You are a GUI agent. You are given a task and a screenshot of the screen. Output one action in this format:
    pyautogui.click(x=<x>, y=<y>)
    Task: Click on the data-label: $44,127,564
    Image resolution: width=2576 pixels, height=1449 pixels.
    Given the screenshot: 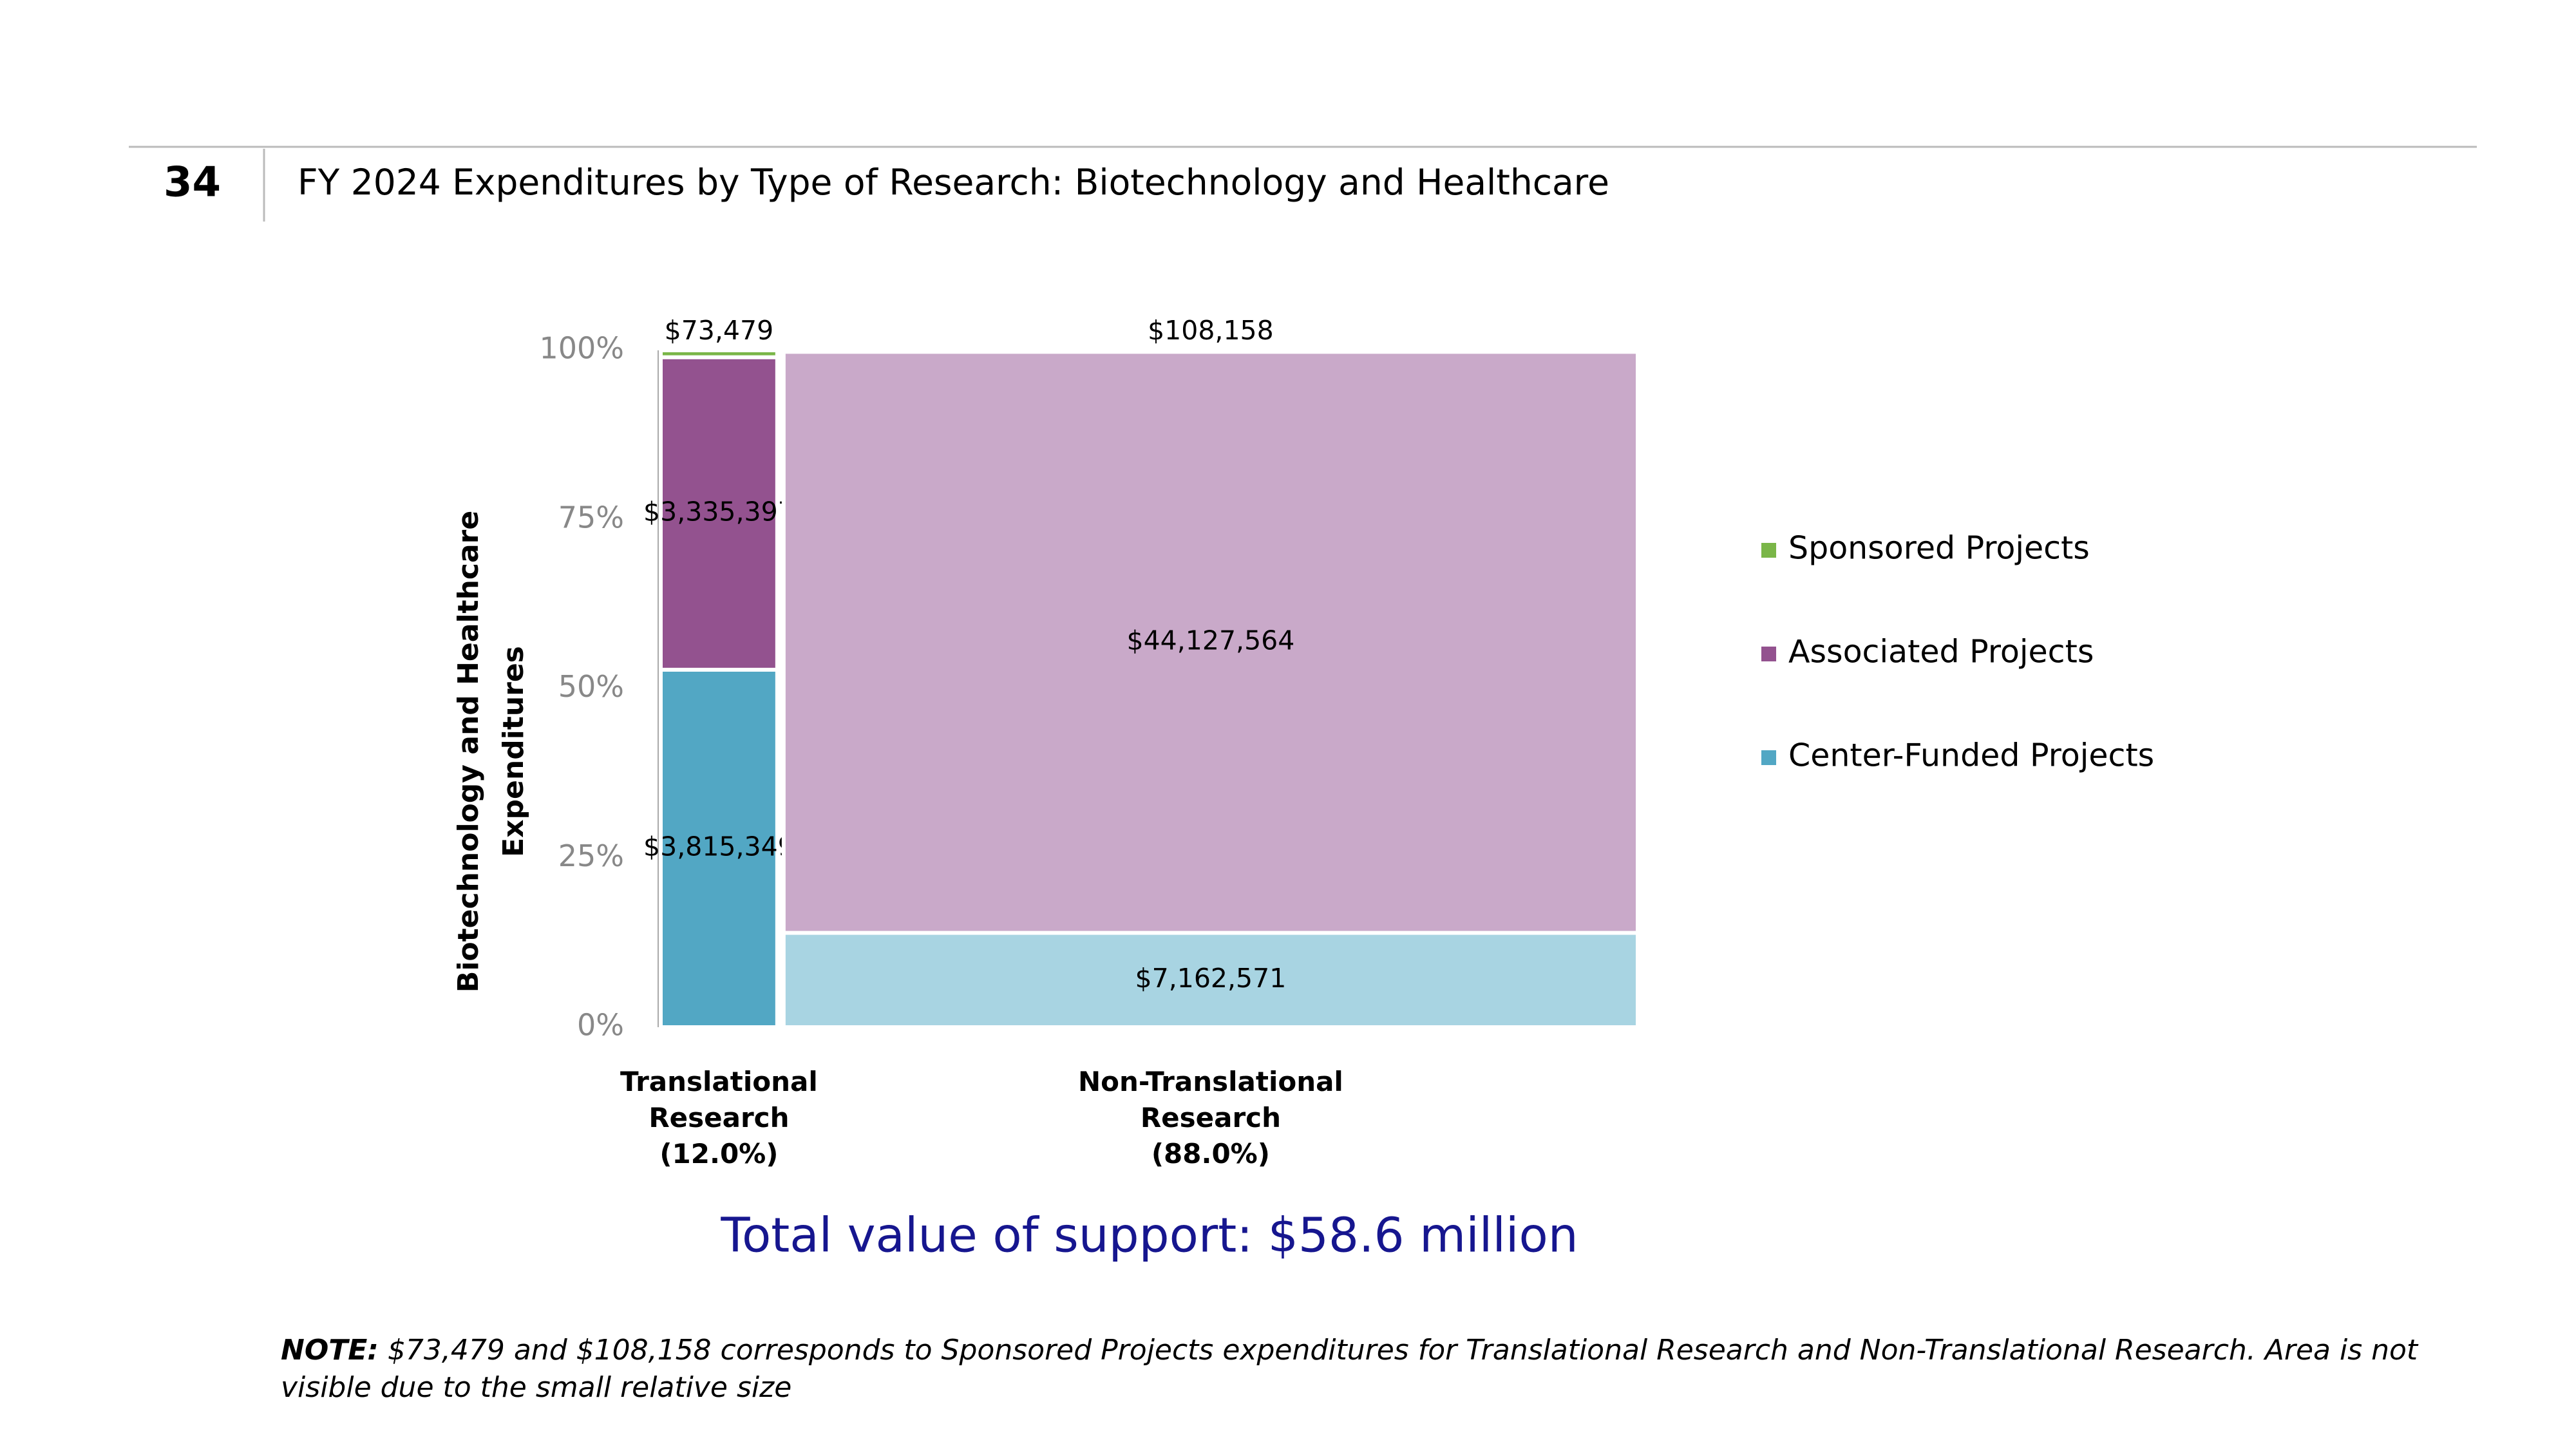 What is the action you would take?
    pyautogui.click(x=1210, y=640)
    